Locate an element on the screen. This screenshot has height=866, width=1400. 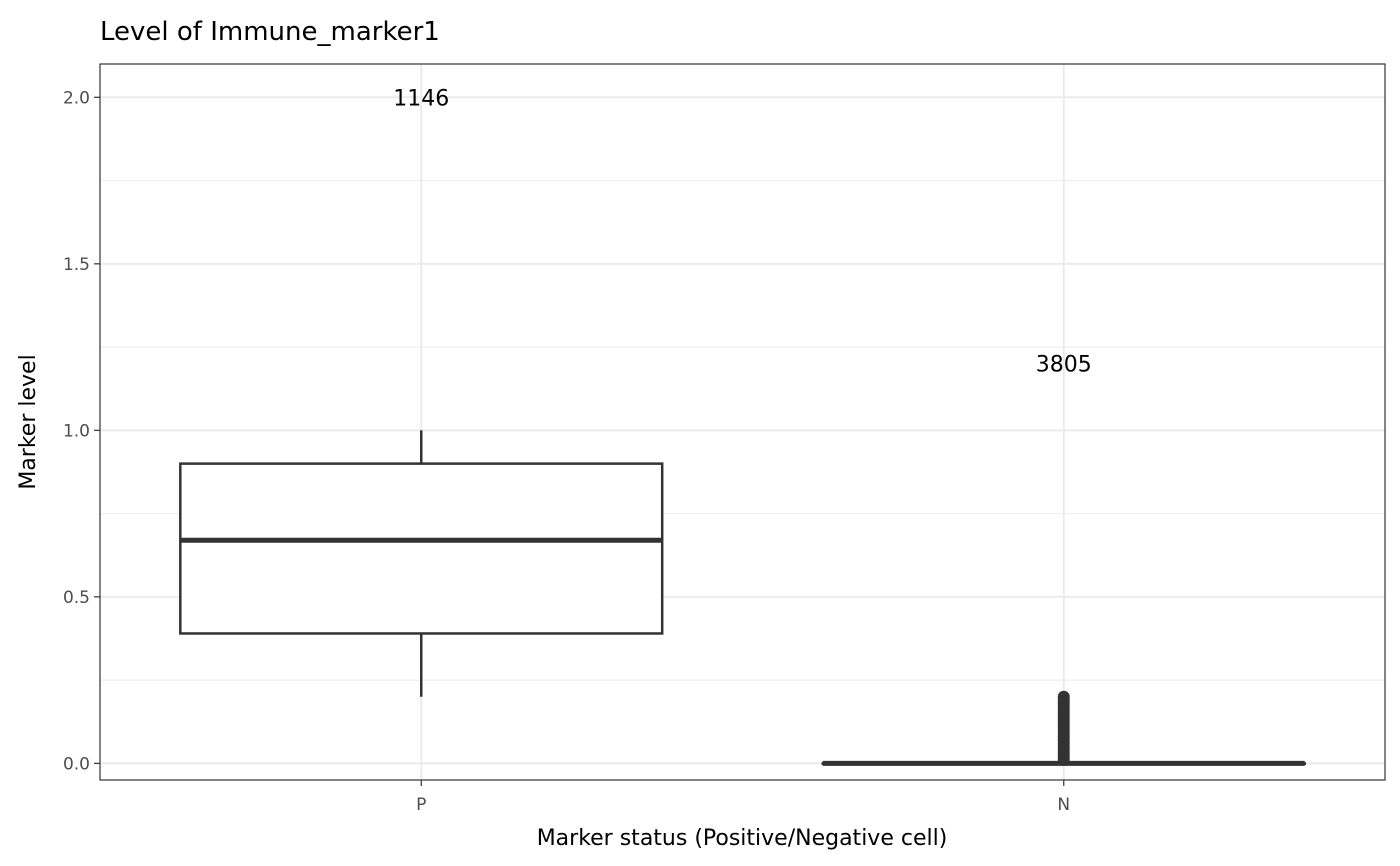
x-axis-title: Marker status (Positive/Negative cell) is located at coordinates (742, 838).